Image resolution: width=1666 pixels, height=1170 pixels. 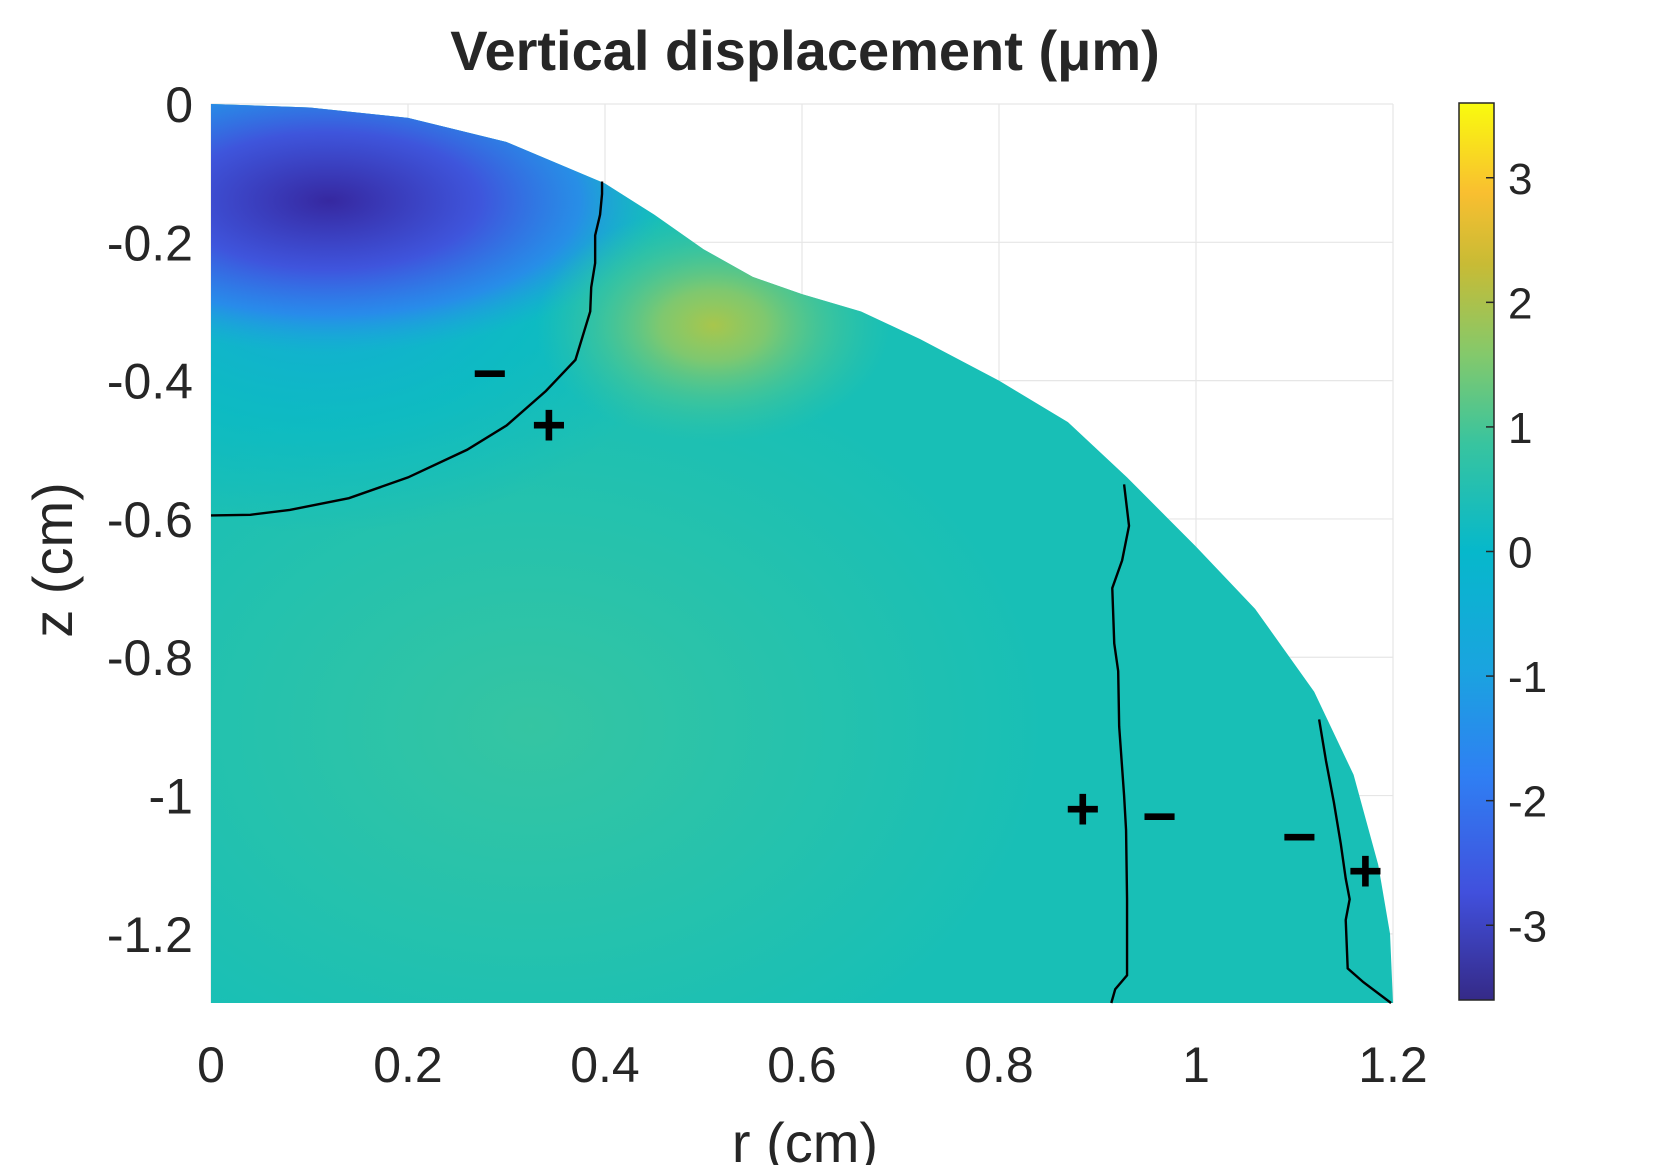 What do you see at coordinates (1159, 815) in the screenshot?
I see `minus-sign-3: −` at bounding box center [1159, 815].